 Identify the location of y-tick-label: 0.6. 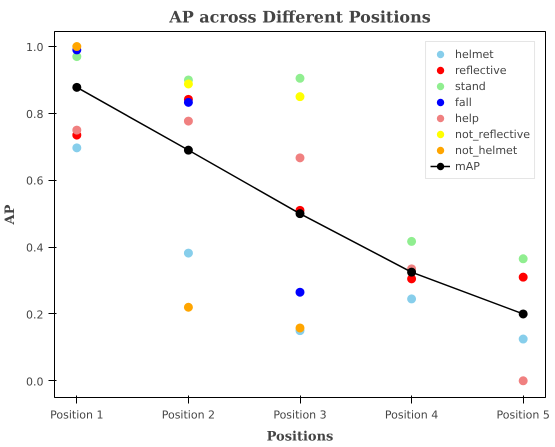
(35, 181).